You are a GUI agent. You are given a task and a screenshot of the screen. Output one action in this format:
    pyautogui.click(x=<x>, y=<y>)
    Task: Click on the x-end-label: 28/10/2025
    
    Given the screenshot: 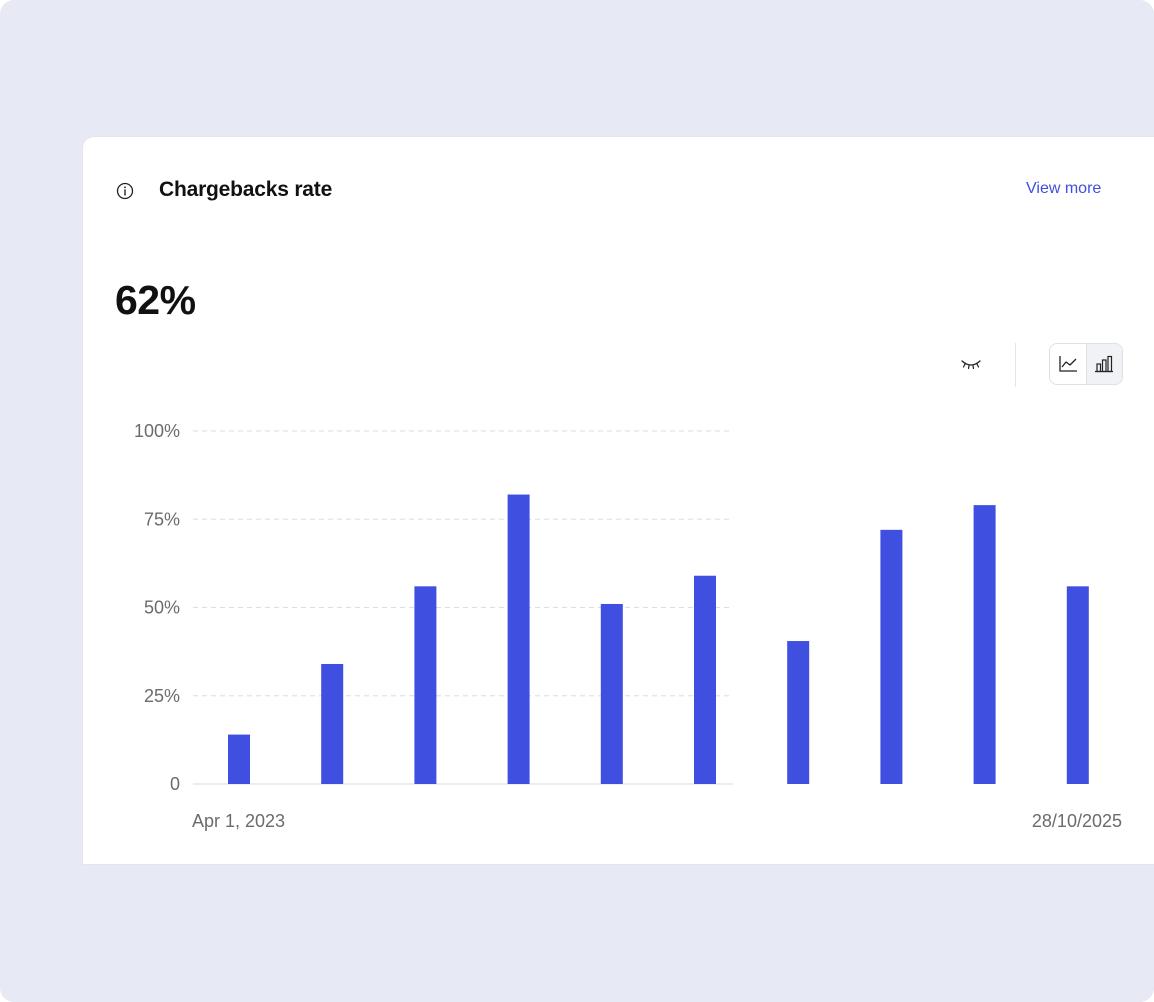 What is the action you would take?
    pyautogui.click(x=1077, y=821)
    